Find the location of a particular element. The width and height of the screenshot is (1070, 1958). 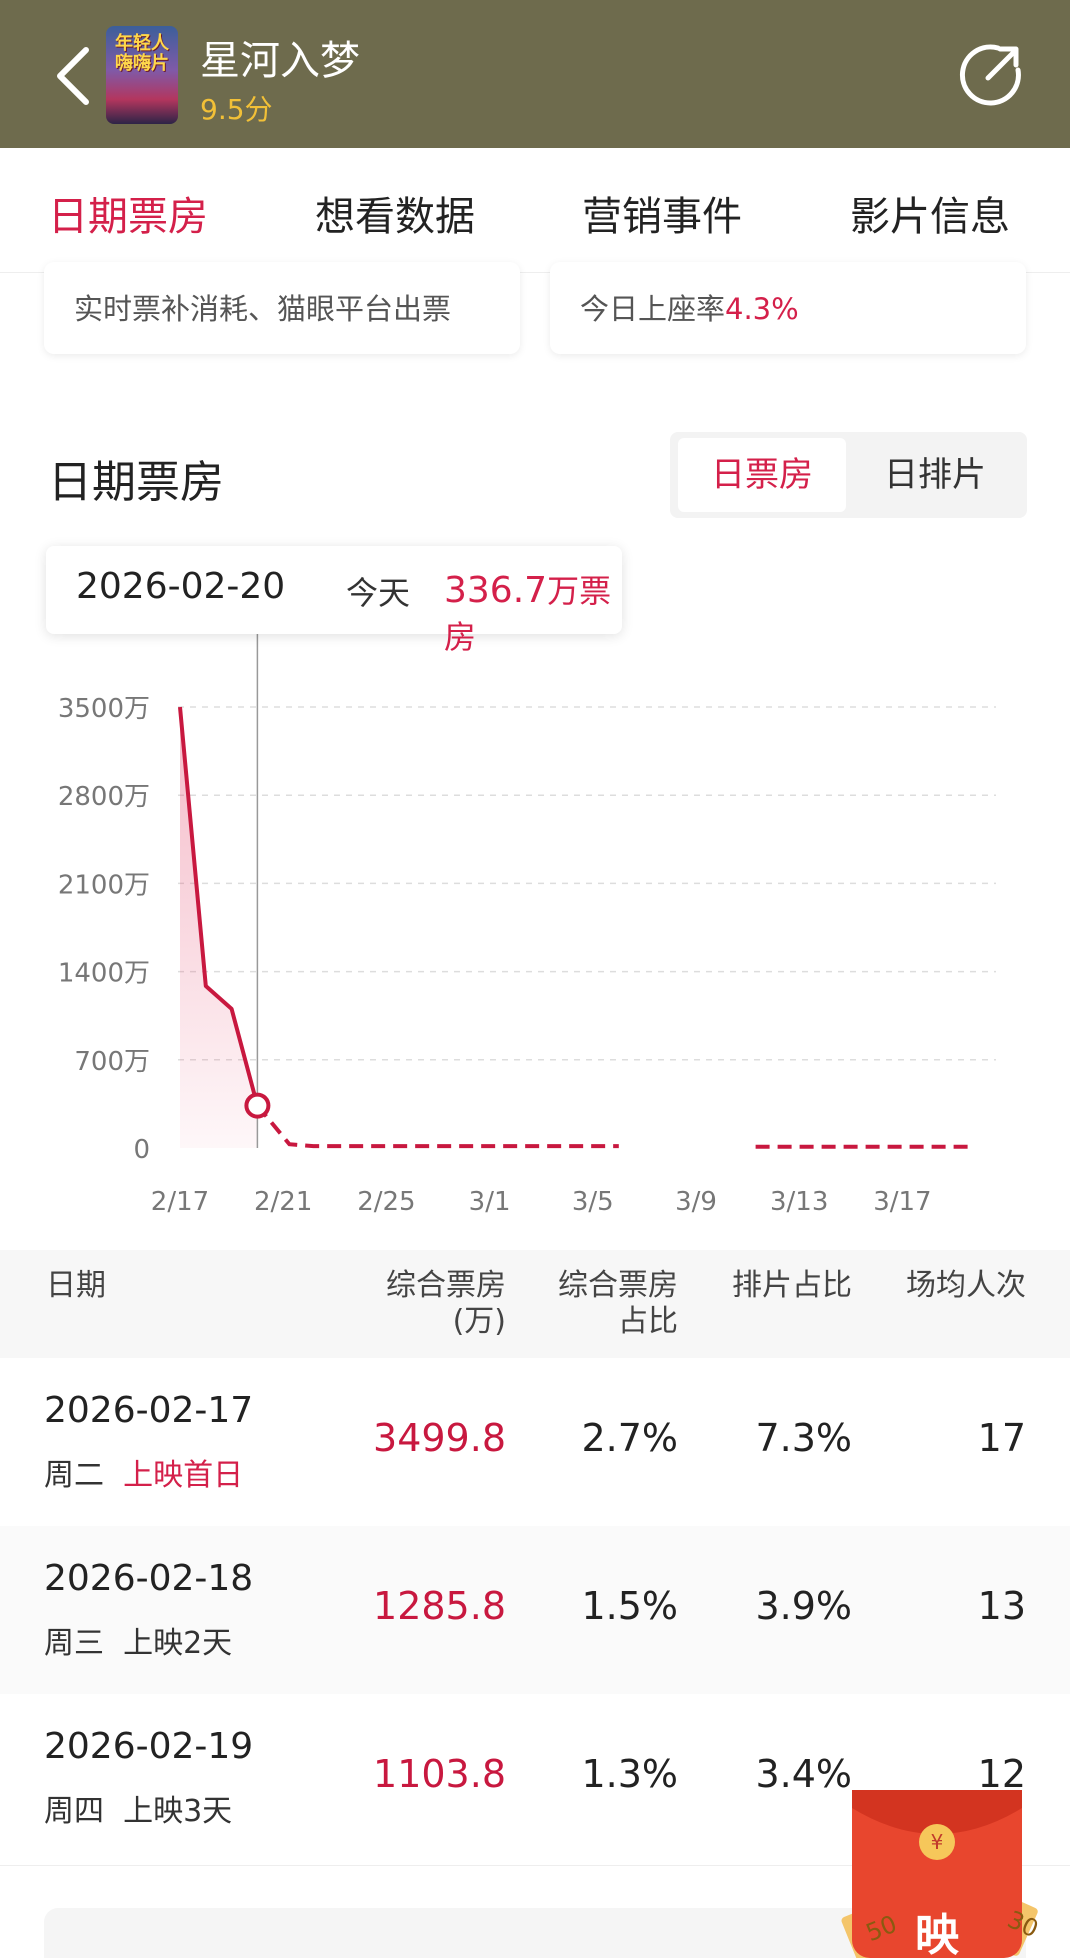

movie-poster: 年轻人嗨嗨片 is located at coordinates (142, 75).